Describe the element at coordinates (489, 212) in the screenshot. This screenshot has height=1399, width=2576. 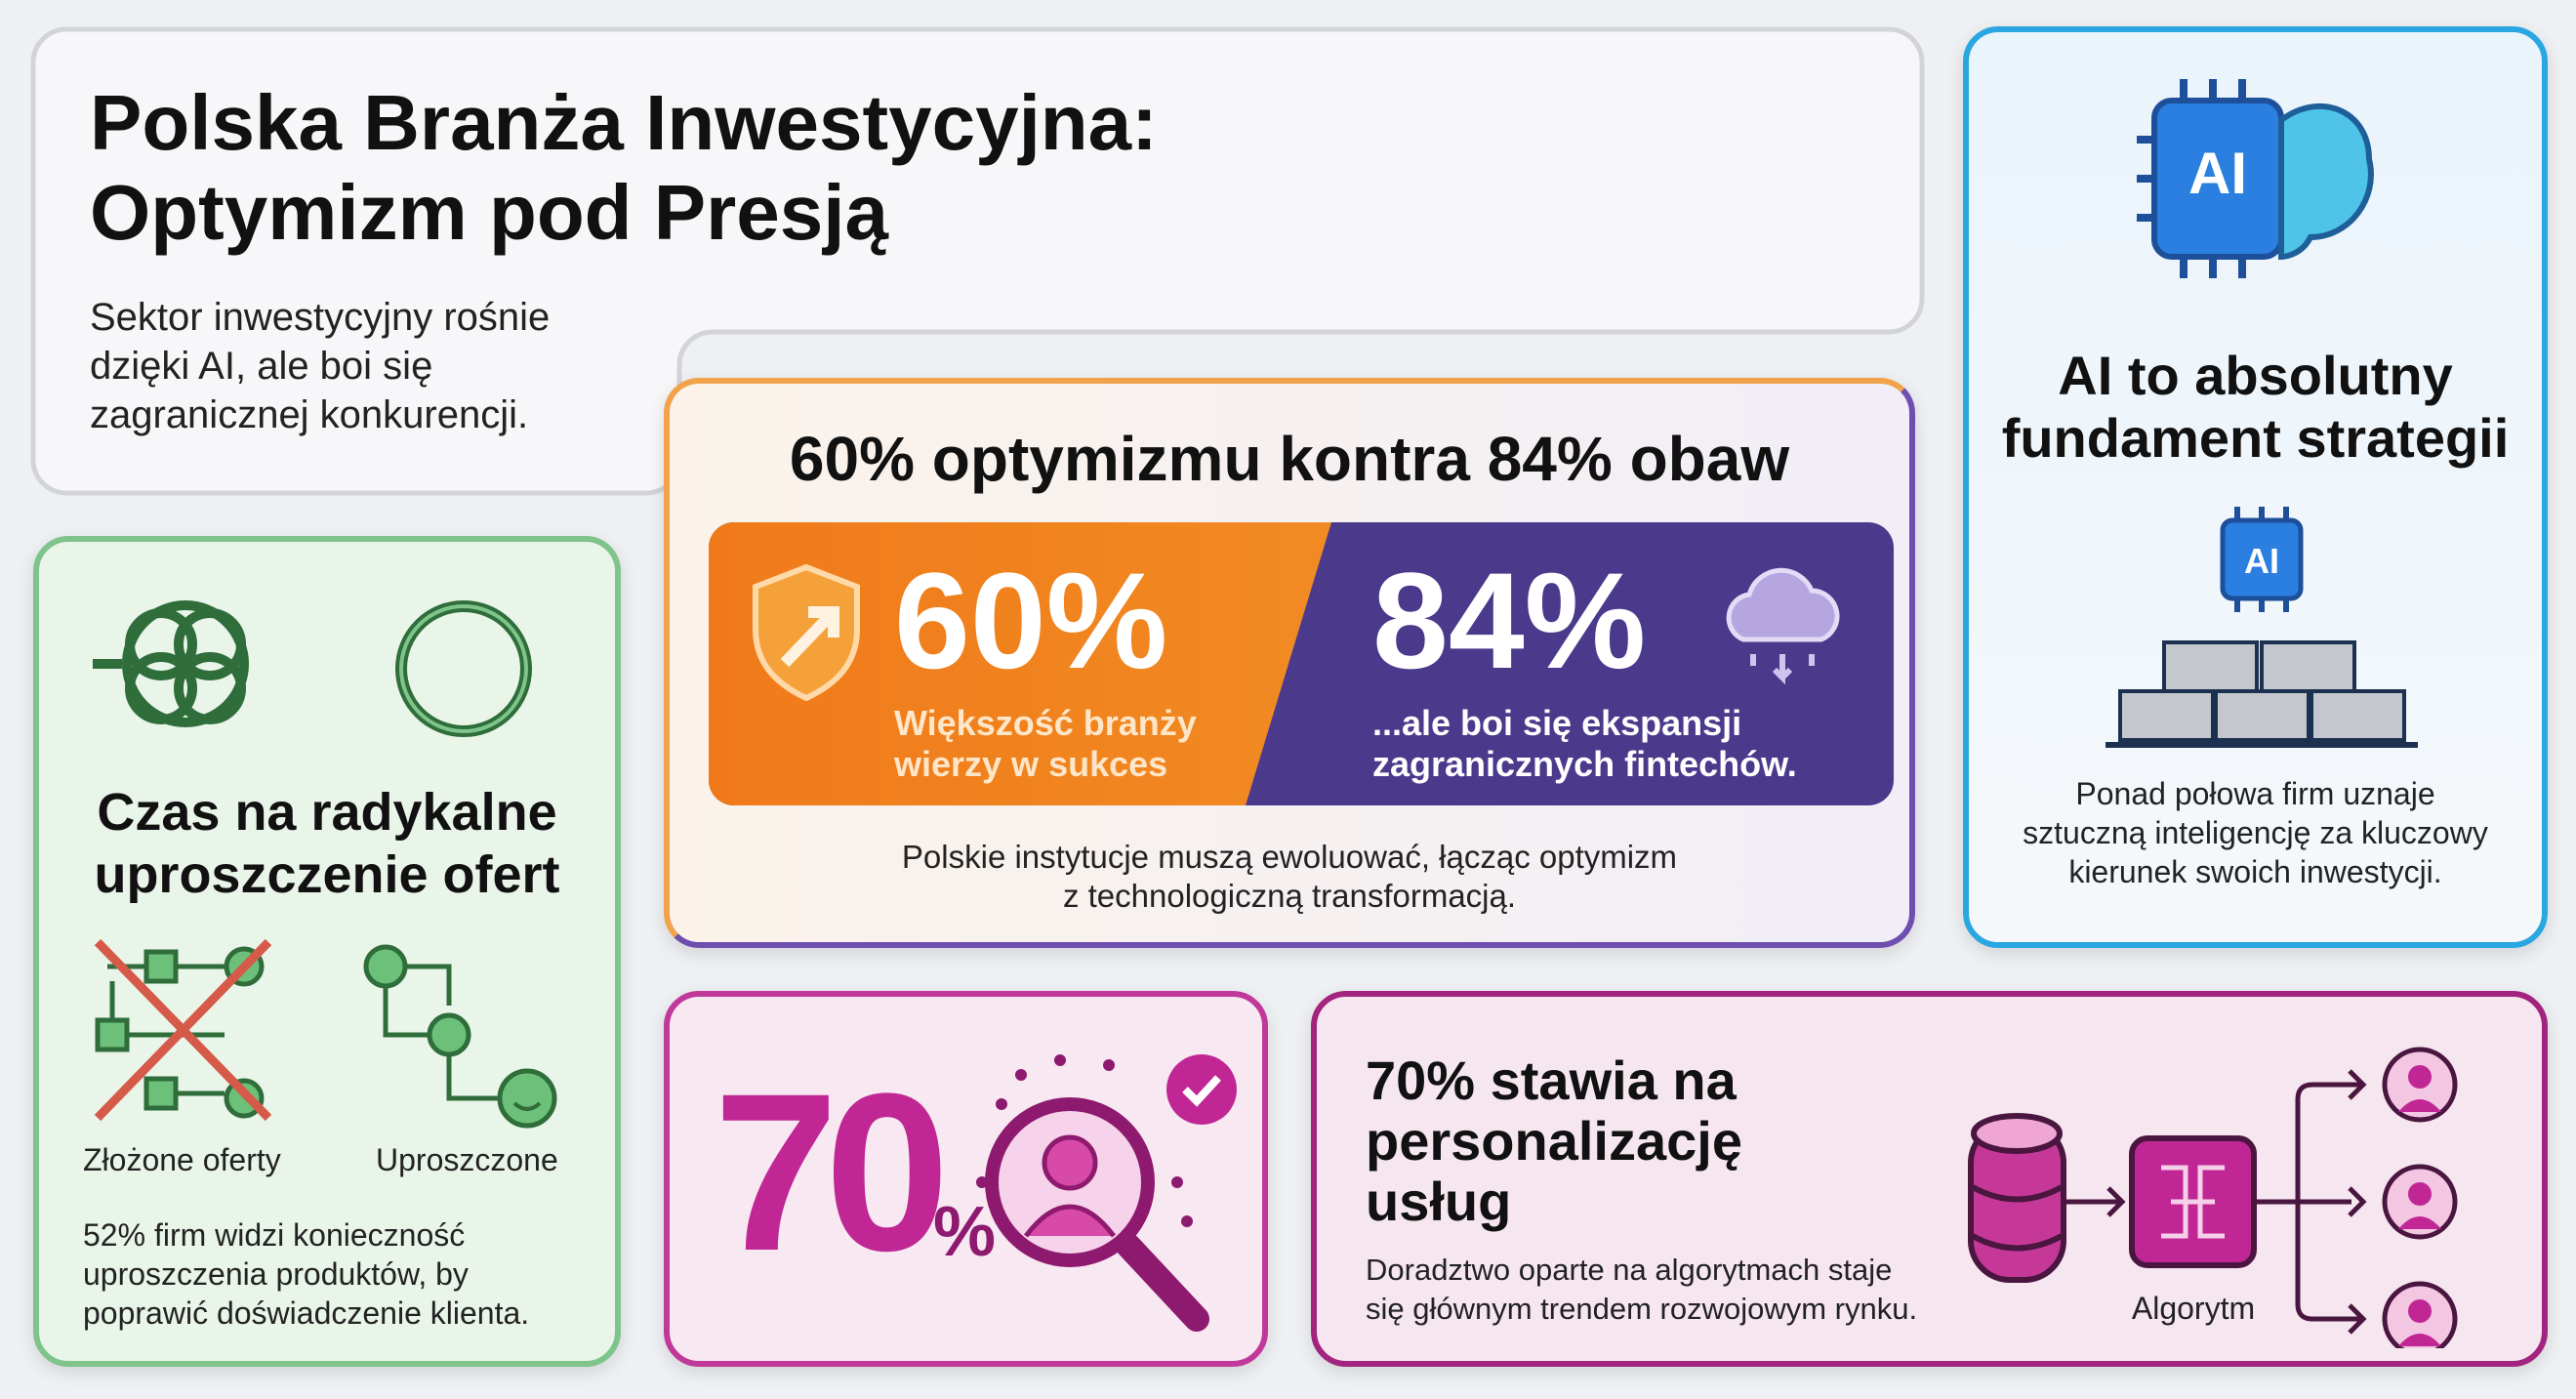
I see `title-line: Optymizm pod Presją` at that location.